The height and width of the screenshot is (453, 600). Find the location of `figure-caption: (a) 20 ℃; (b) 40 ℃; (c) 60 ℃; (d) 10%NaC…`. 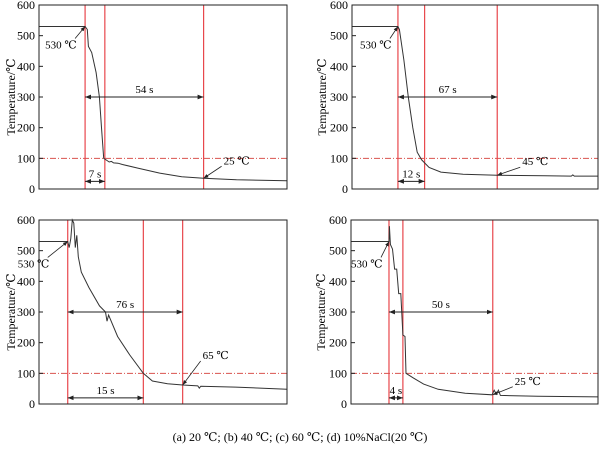

figure-caption: (a) 20 ℃; (b) 40 ℃; (c) 60 ℃; (d) 10%NaC… is located at coordinates (300, 437).